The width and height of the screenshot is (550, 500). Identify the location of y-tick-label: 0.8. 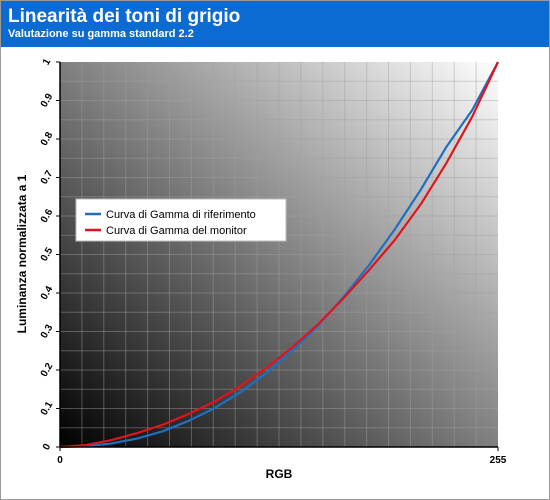
(47, 139).